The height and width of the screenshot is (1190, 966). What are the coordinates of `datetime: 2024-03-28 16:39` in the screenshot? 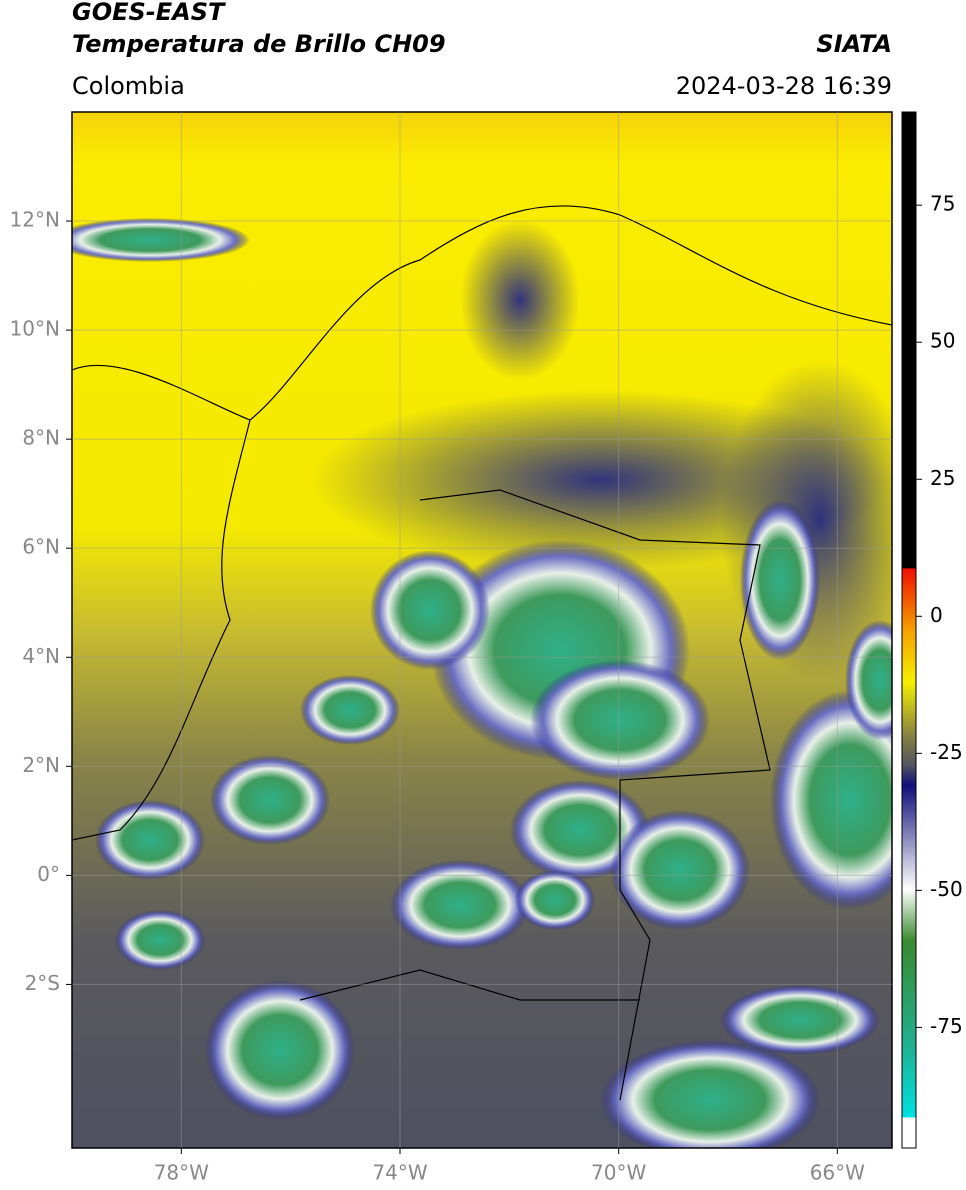 It's located at (784, 86).